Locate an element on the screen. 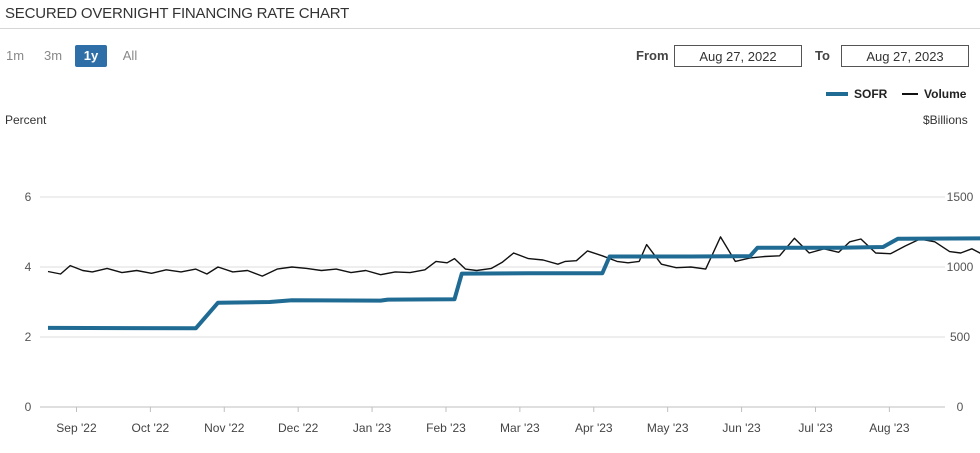 This screenshot has height=453, width=980. y-right-tick-label: 500 is located at coordinates (960, 337).